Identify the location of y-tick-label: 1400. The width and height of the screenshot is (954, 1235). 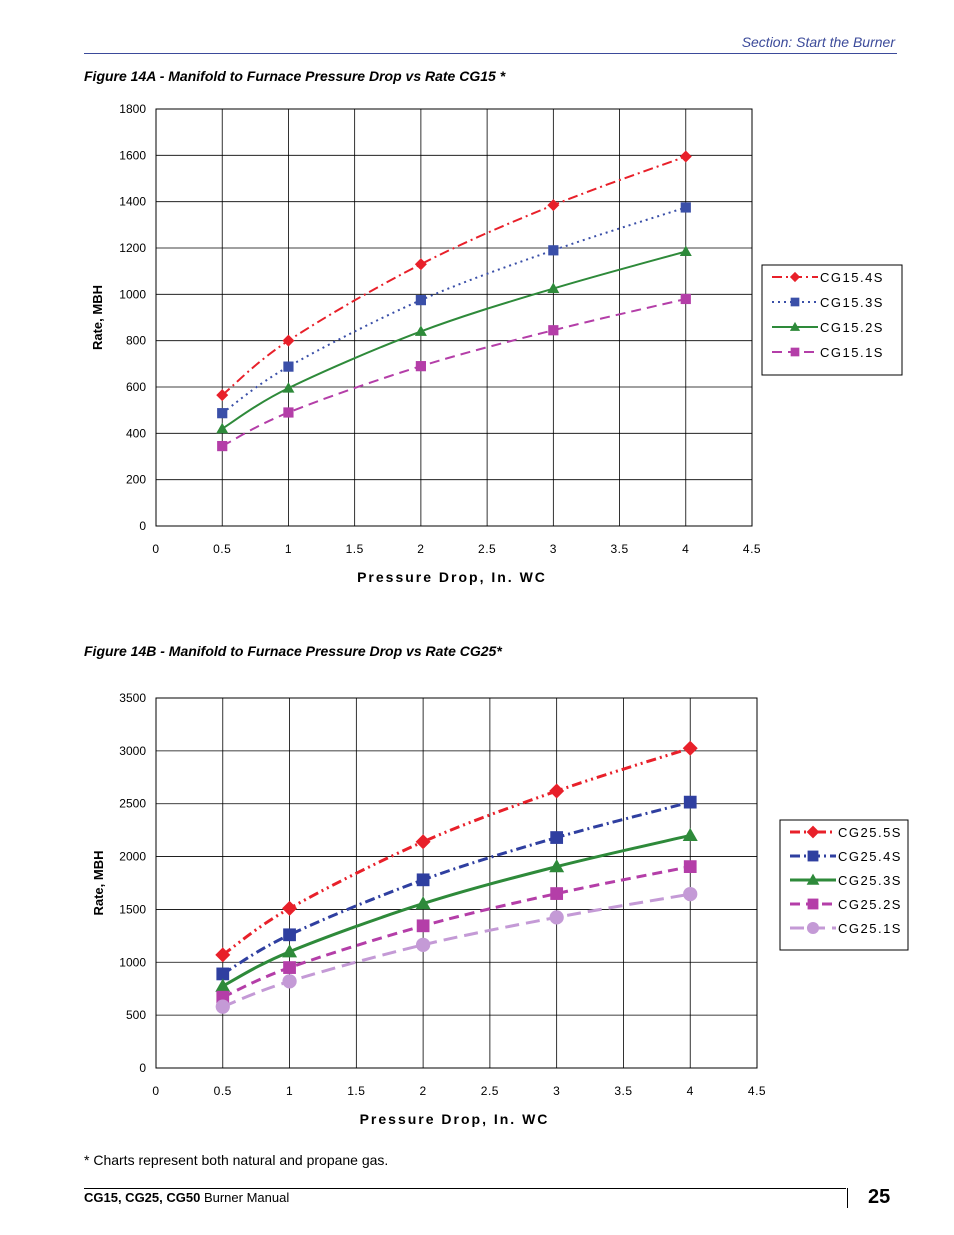
(132, 202).